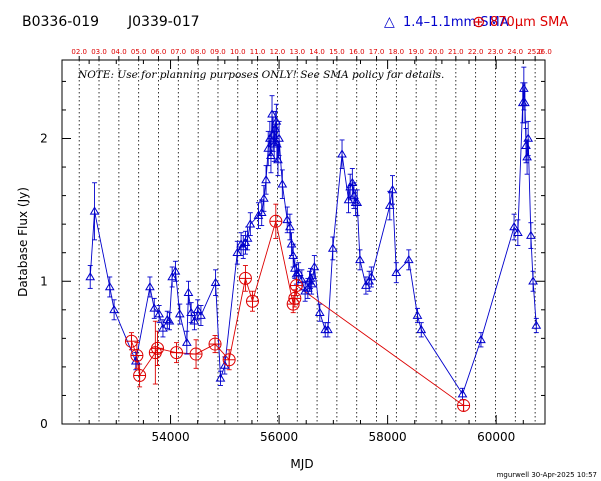 This screenshot has height=481, width=601. What do you see at coordinates (496, 52) in the screenshot?
I see `top-axis-label: 23.0` at bounding box center [496, 52].